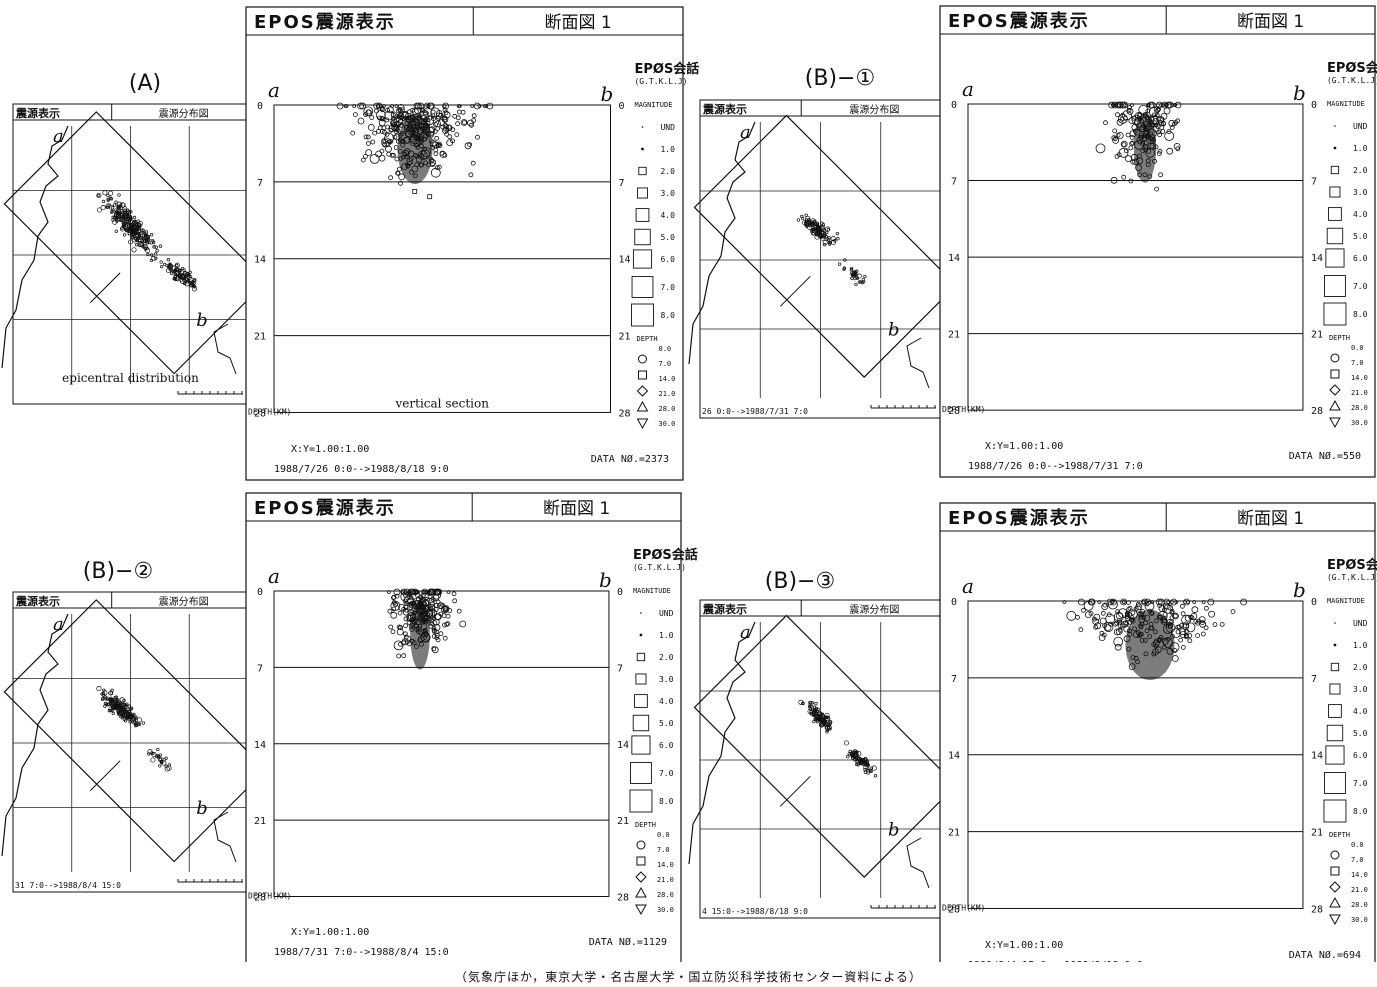 The height and width of the screenshot is (987, 1377). I want to click on depth-legend-label: 21.0, so click(665, 880).